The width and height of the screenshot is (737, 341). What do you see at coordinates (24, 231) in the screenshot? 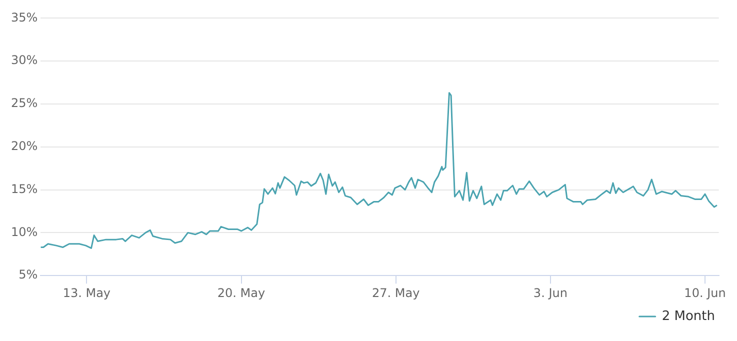
I see `y-tick-label: 10%` at bounding box center [24, 231].